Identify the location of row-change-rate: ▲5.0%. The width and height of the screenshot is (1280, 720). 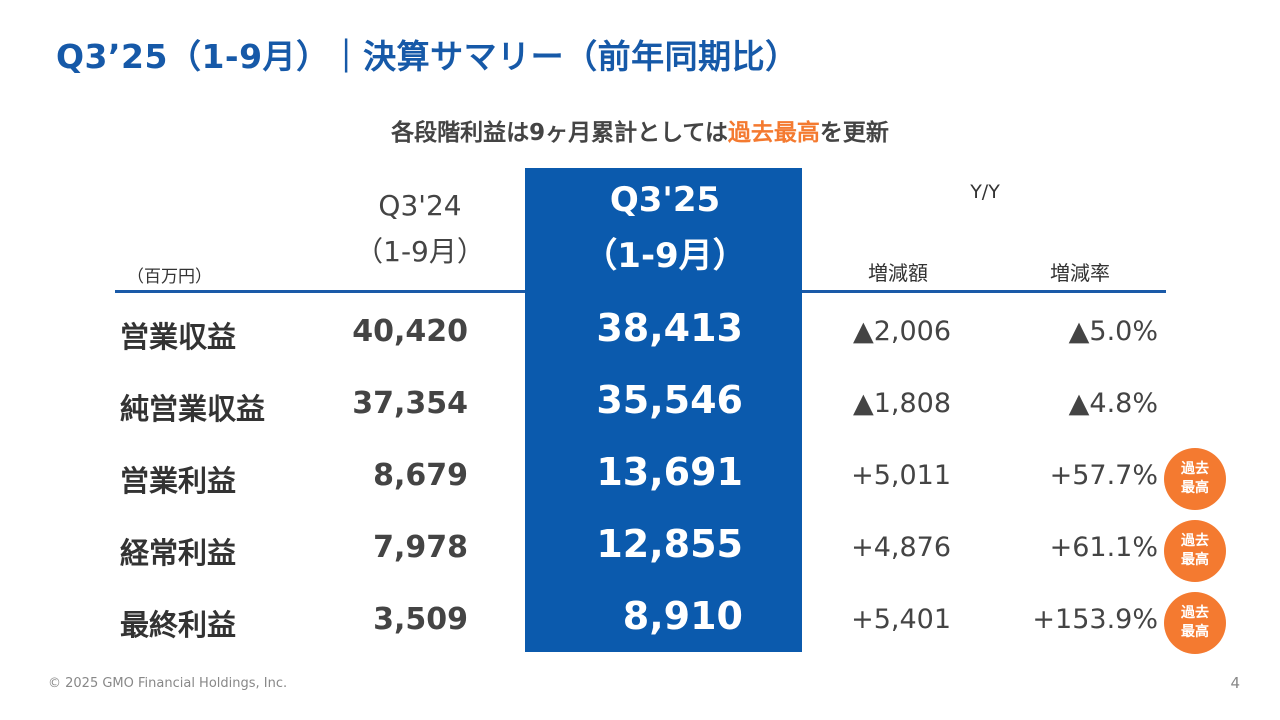
(1113, 331).